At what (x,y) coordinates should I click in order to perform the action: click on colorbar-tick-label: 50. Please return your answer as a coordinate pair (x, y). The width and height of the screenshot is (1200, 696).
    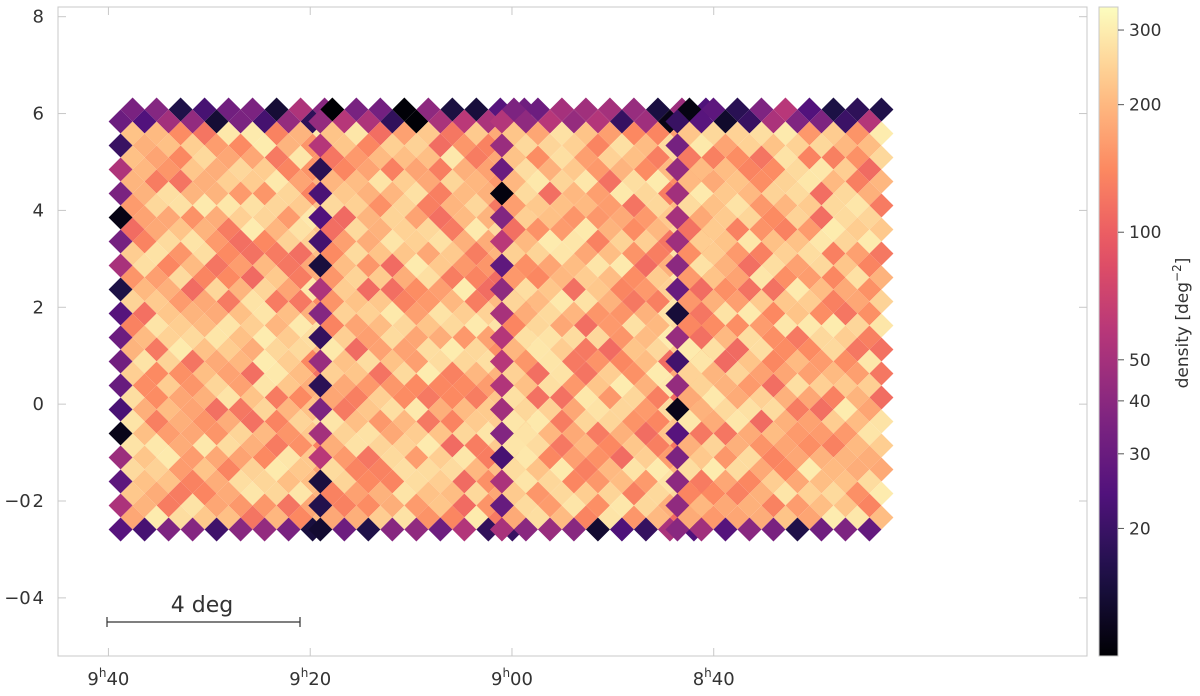
    Looking at the image, I should click on (1140, 361).